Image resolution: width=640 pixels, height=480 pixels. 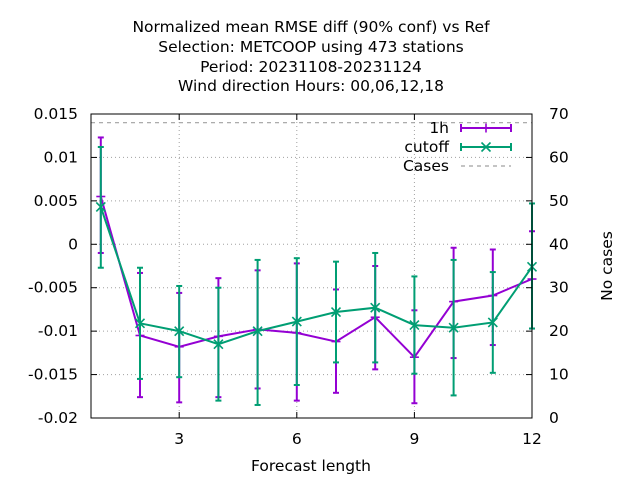 What do you see at coordinates (439, 128) in the screenshot?
I see `legend-label: 1h` at bounding box center [439, 128].